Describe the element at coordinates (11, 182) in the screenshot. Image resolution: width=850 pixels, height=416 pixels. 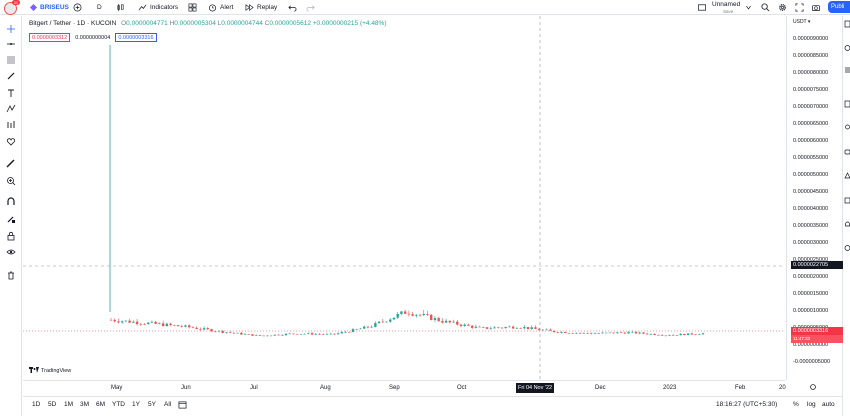
I see `zoom-tool` at that location.